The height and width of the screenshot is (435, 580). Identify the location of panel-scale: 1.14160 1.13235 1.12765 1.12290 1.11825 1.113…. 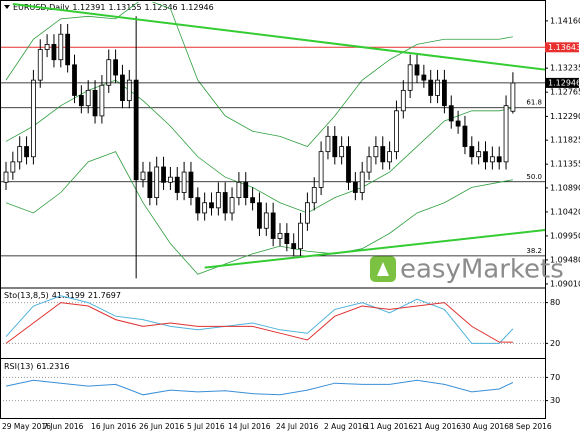
(562, 152).